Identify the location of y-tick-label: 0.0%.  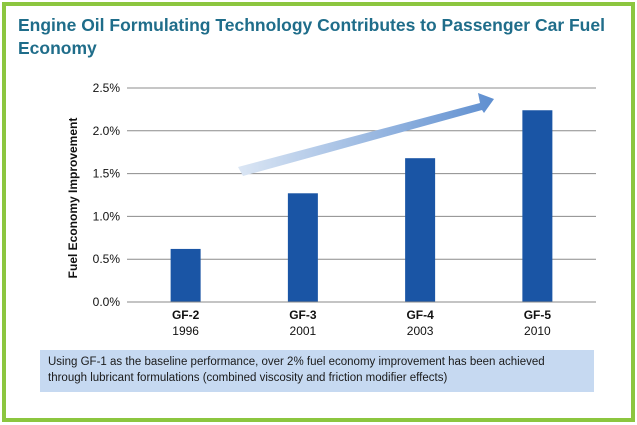
(107, 302).